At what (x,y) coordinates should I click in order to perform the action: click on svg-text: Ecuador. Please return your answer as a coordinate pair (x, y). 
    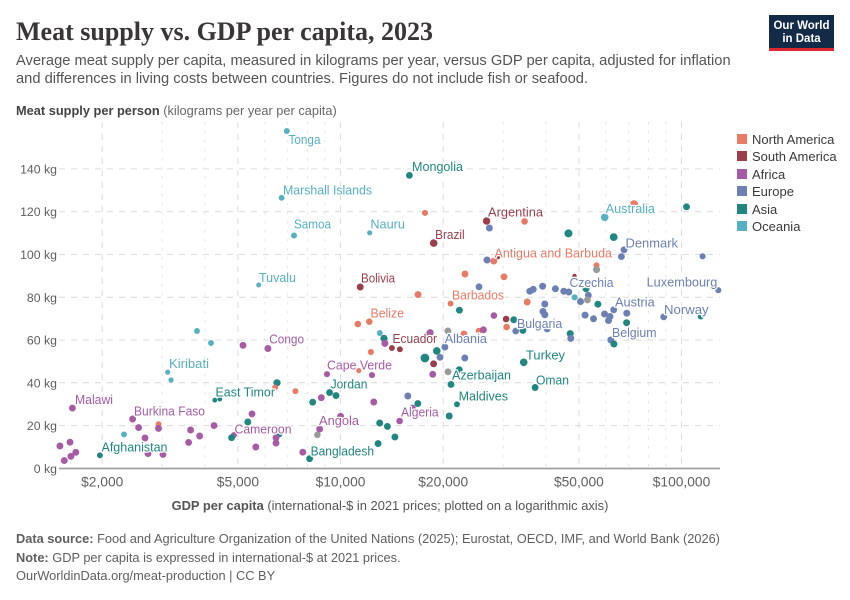
    Looking at the image, I should click on (415, 338).